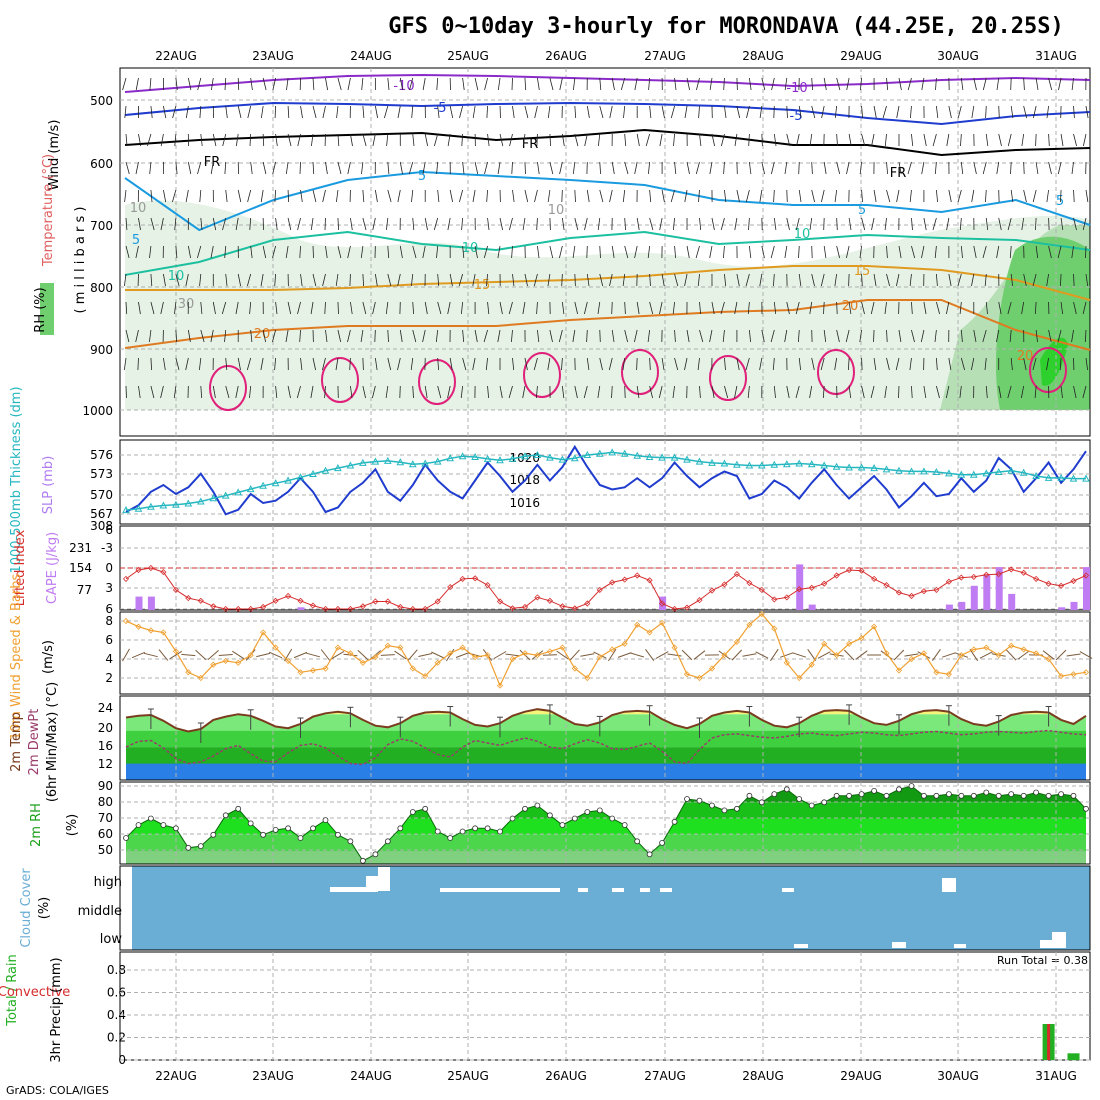  What do you see at coordinates (763, 56) in the screenshot?
I see `top-day-label: 28AUG` at bounding box center [763, 56].